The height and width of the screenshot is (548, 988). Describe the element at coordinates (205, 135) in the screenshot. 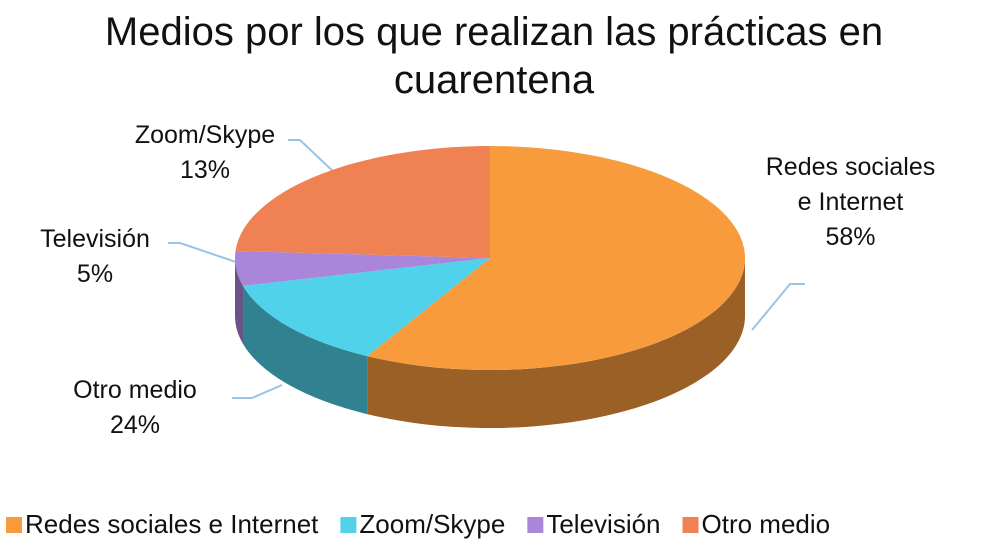

I see `data-label-name: Zoom/Skype` at that location.